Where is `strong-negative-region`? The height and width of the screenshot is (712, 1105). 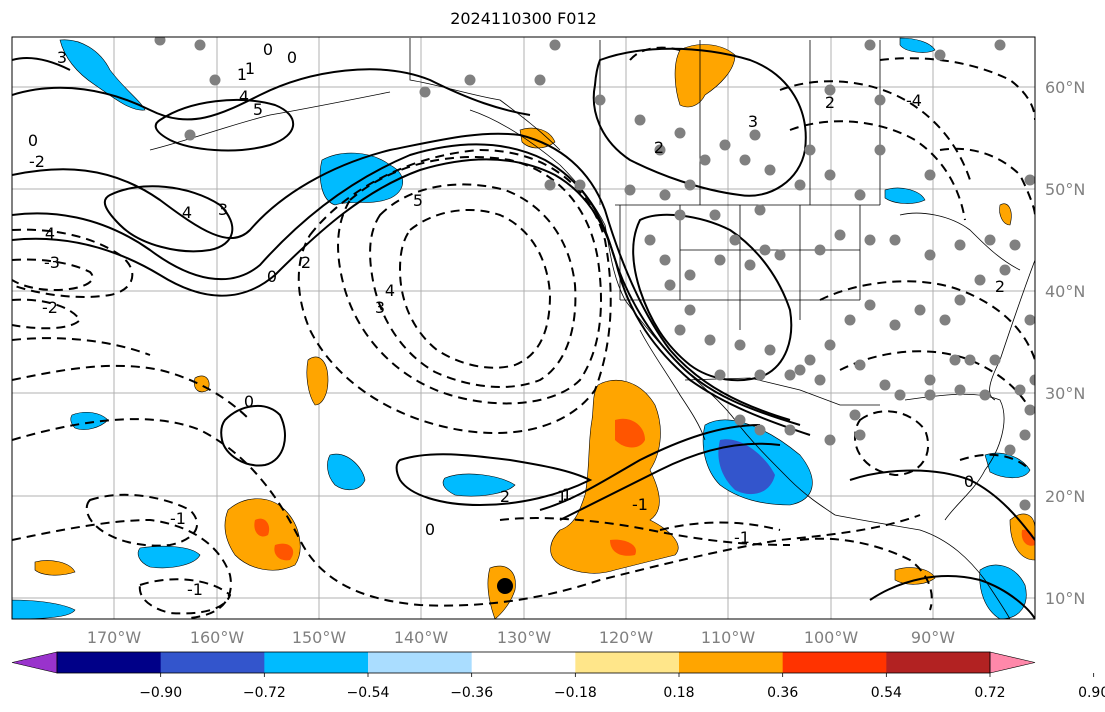
strong-negative-region is located at coordinates (746, 467).